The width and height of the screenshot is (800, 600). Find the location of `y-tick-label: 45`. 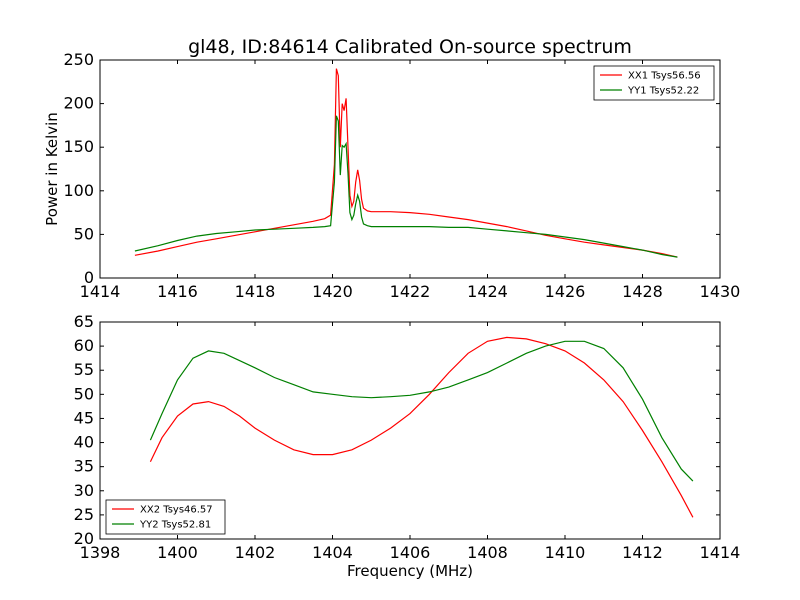

y-tick-label: 45 is located at coordinates (84, 417).